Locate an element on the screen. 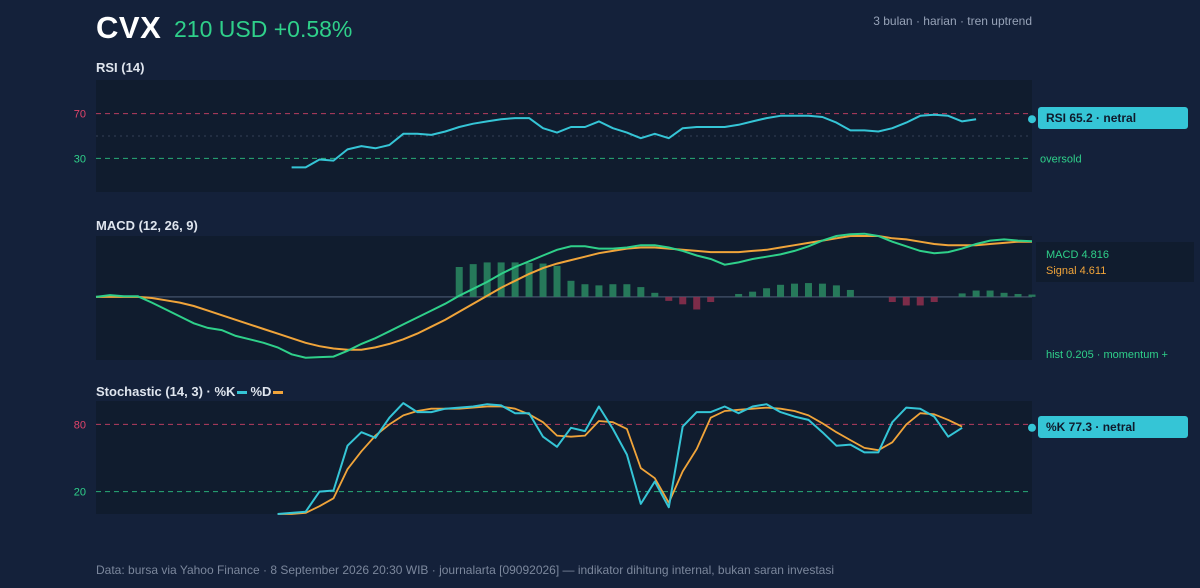 The width and height of the screenshot is (1200, 588). macd-panel-title: MACD (12, 26, 9) is located at coordinates (147, 225).